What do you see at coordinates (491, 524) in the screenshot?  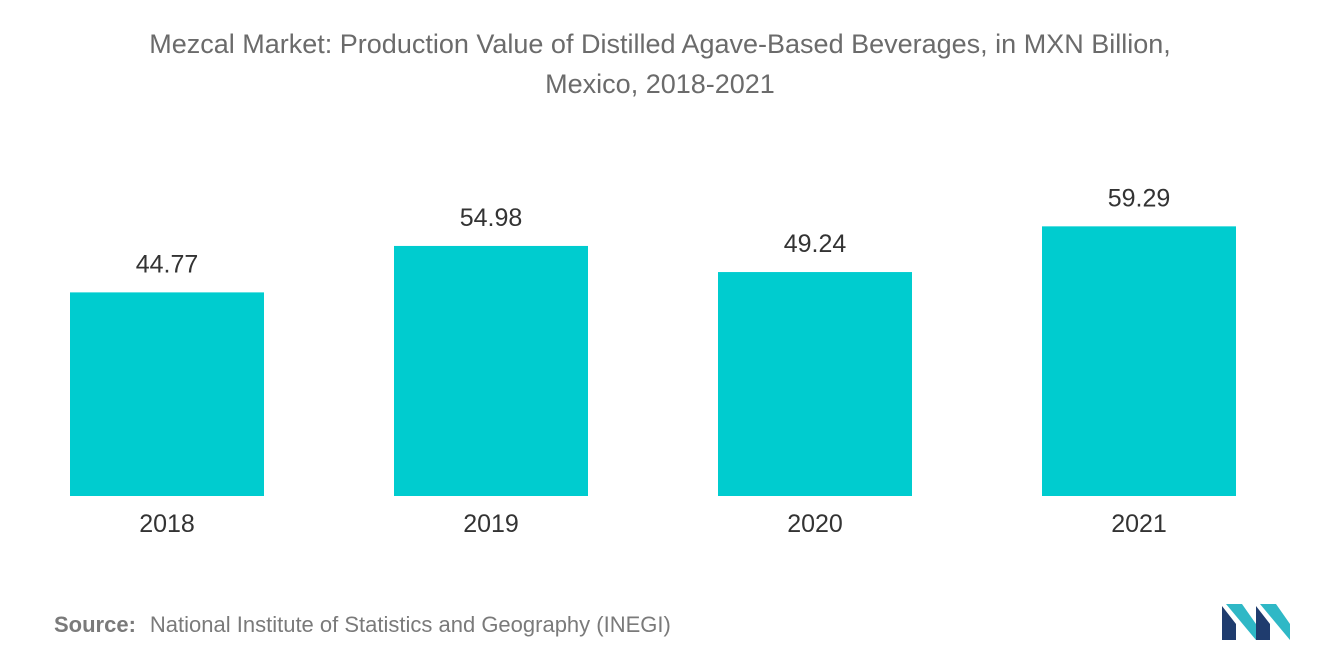 I see `x-tick-label-2019: 2019` at bounding box center [491, 524].